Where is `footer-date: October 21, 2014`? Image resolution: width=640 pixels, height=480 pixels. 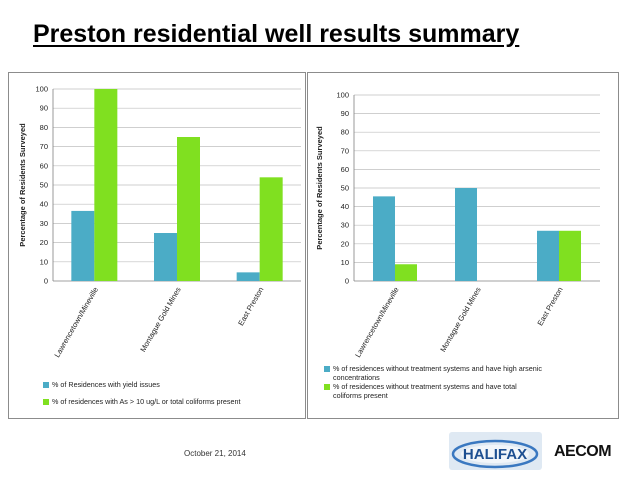 footer-date: October 21, 2014 is located at coordinates (215, 453).